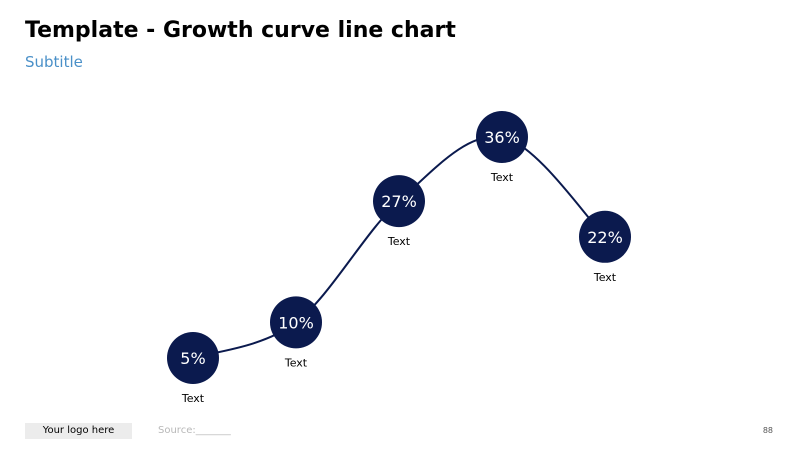  What do you see at coordinates (54, 62) in the screenshot?
I see `page-subtitle: Subtitle` at bounding box center [54, 62].